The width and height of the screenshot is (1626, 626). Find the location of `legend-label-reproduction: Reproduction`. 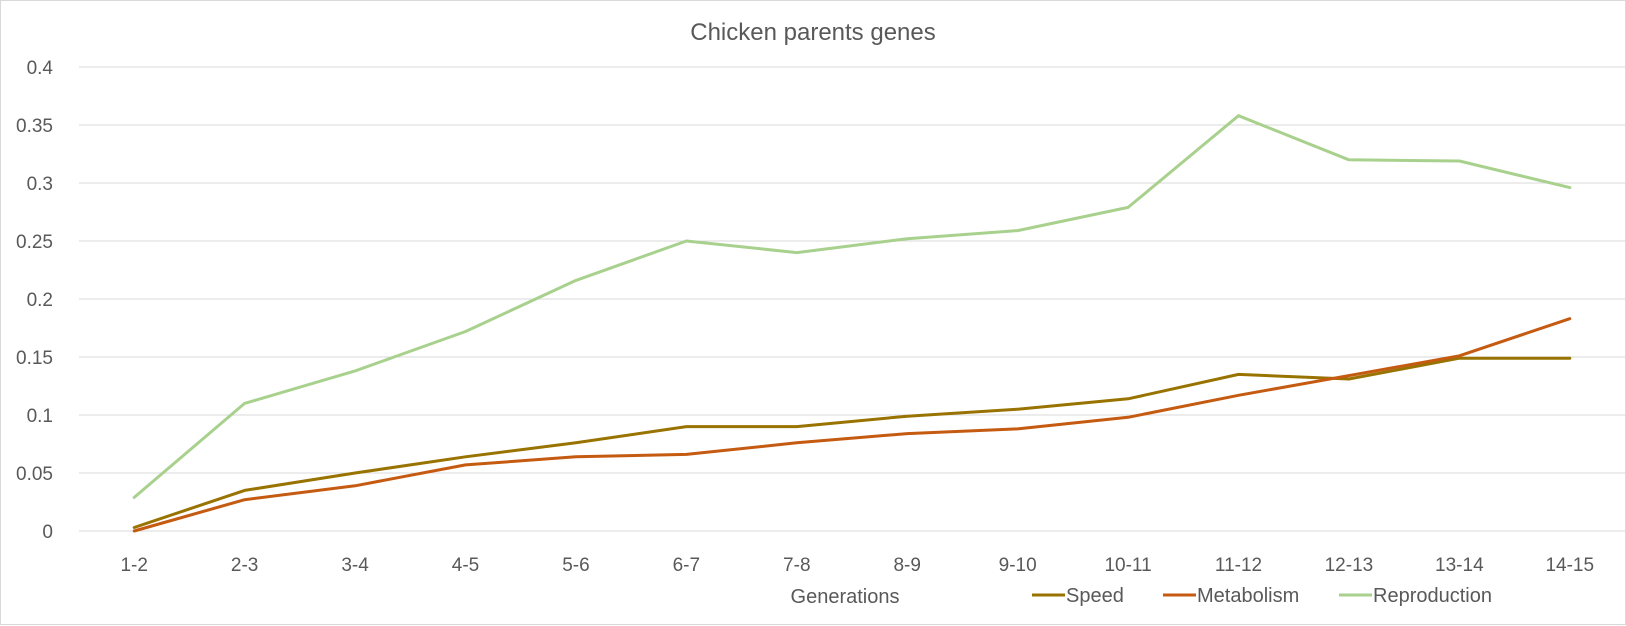

legend-label-reproduction: Reproduction is located at coordinates (1432, 596).